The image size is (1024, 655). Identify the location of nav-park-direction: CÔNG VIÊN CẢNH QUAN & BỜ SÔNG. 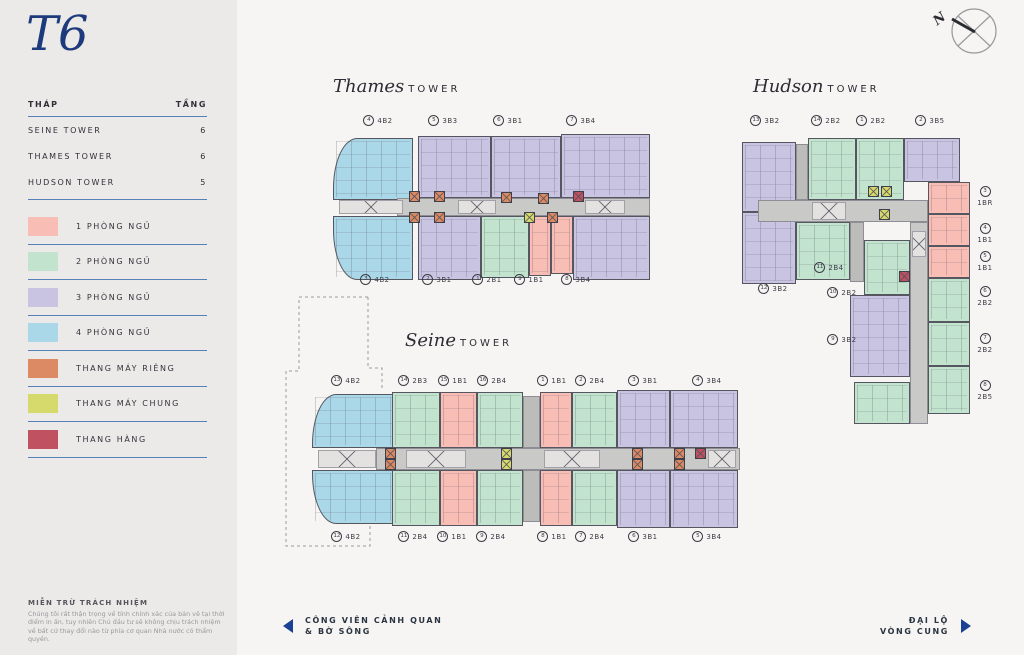
(362, 626).